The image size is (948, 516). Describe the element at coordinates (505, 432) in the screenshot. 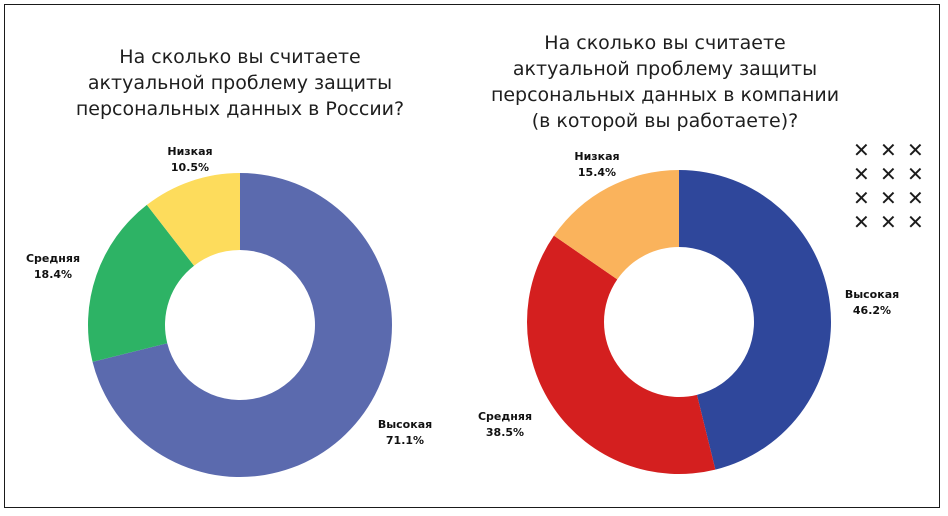

I see `slice-value-label: 38.5%` at that location.